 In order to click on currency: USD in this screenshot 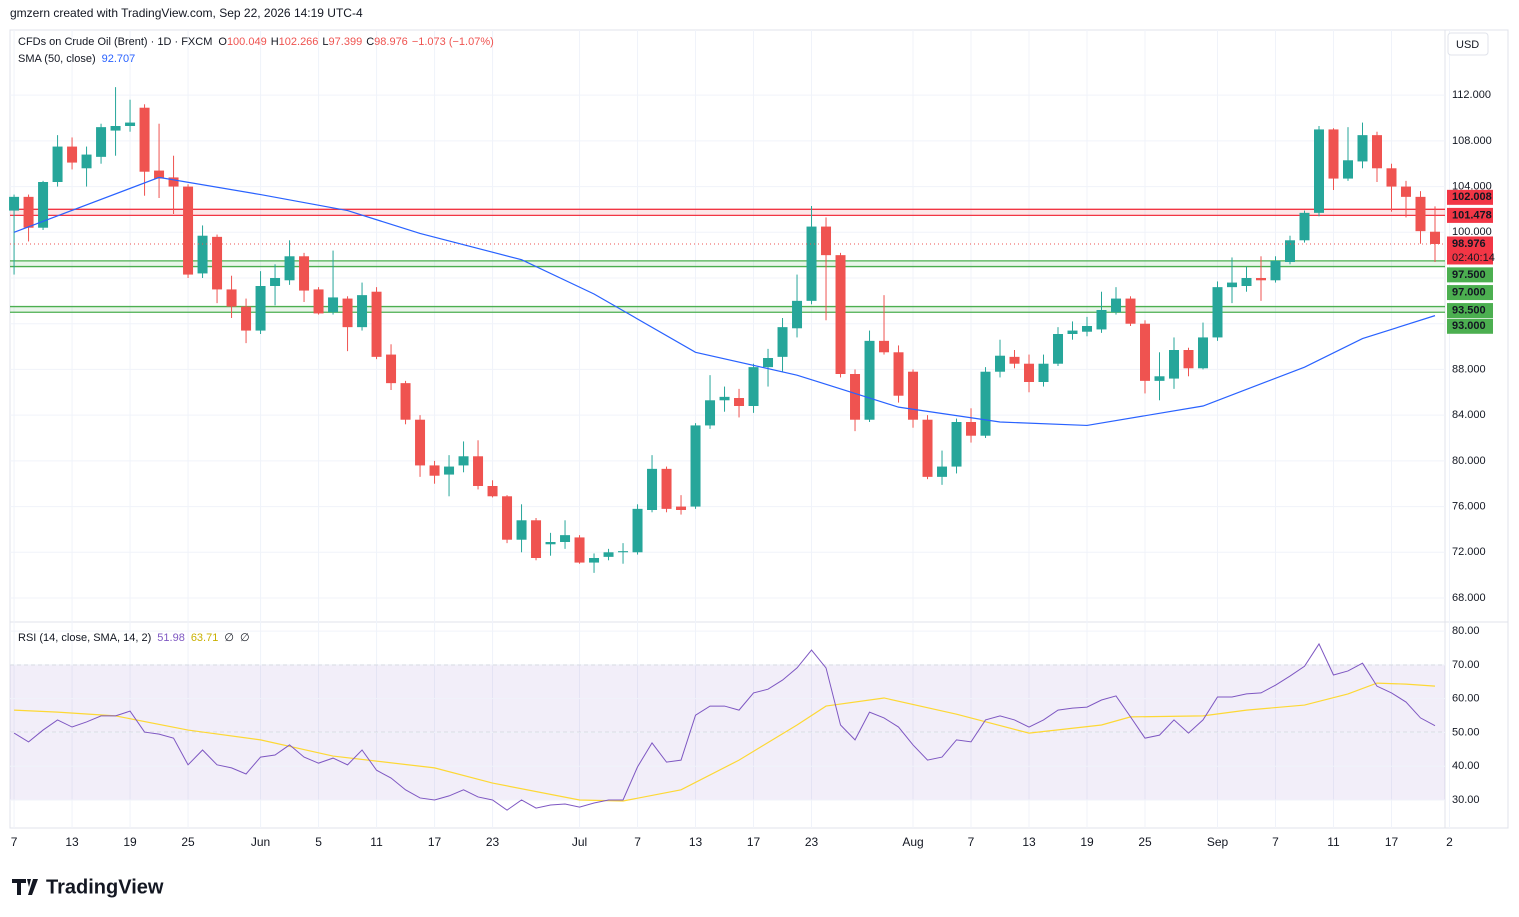, I will do `click(1467, 45)`.